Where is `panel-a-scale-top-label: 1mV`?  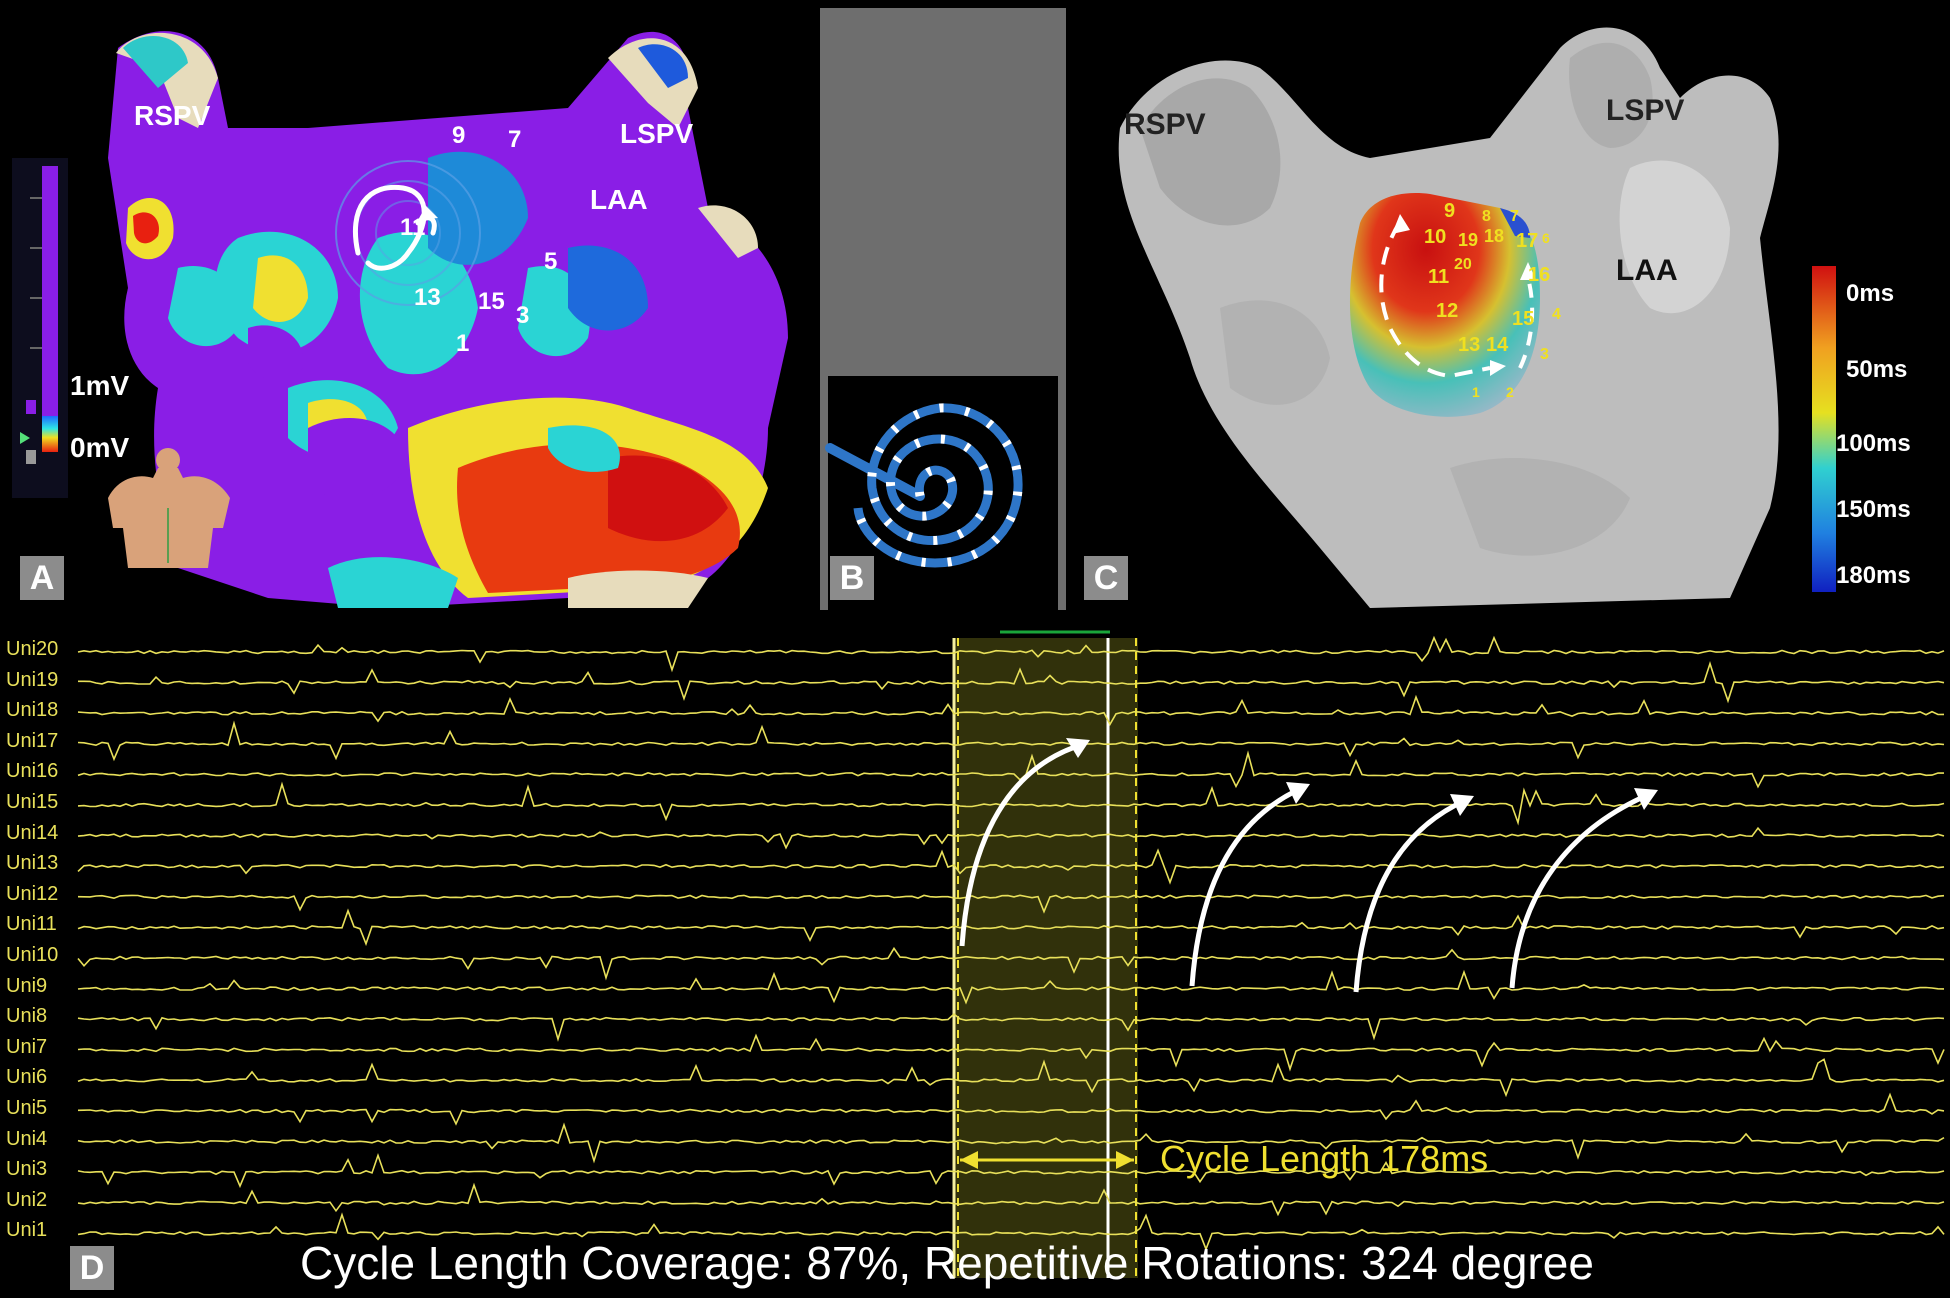
panel-a-scale-top-label: 1mV is located at coordinates (100, 385).